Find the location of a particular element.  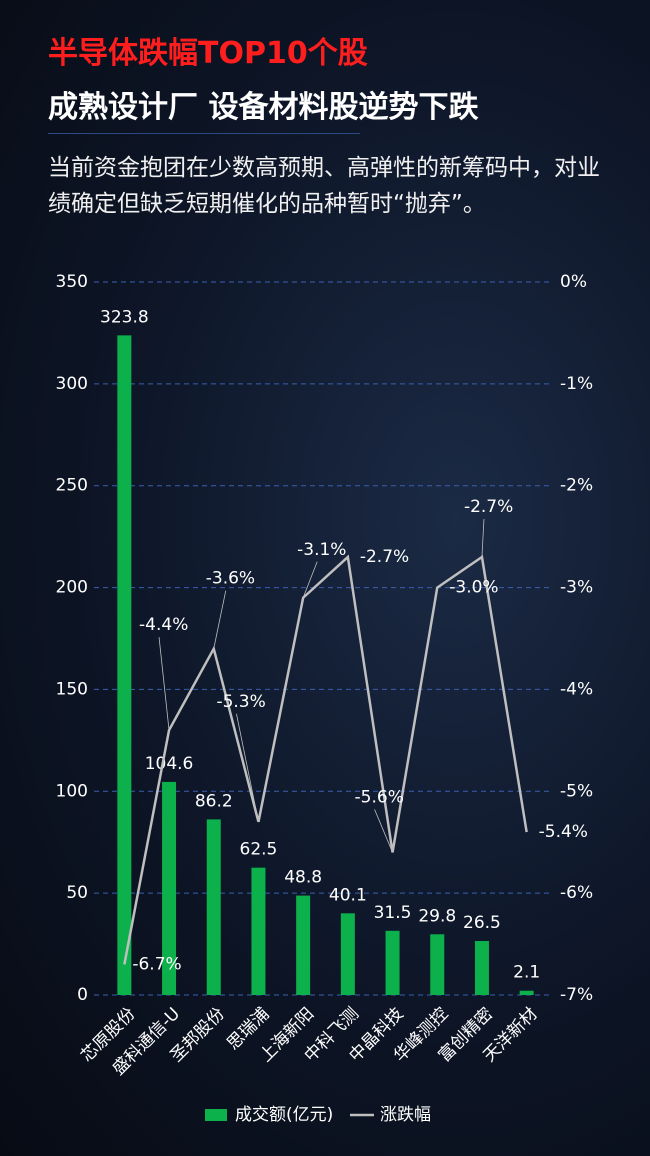

y2-tick-label: -6% is located at coordinates (576, 893).